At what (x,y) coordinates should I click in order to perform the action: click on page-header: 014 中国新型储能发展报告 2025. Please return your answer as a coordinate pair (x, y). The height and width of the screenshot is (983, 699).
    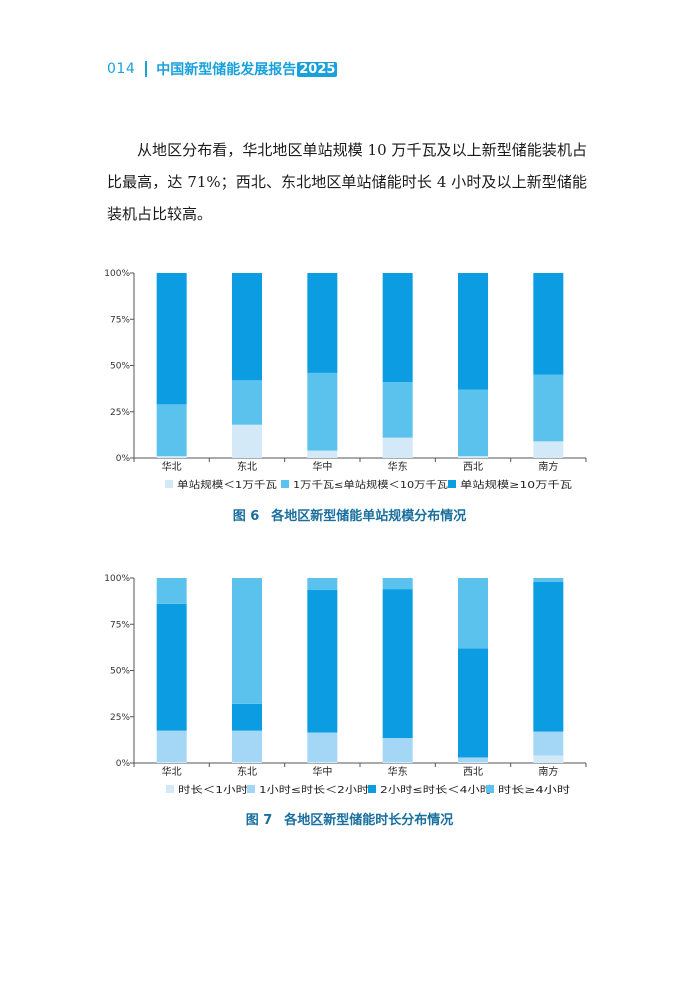
    Looking at the image, I should click on (222, 69).